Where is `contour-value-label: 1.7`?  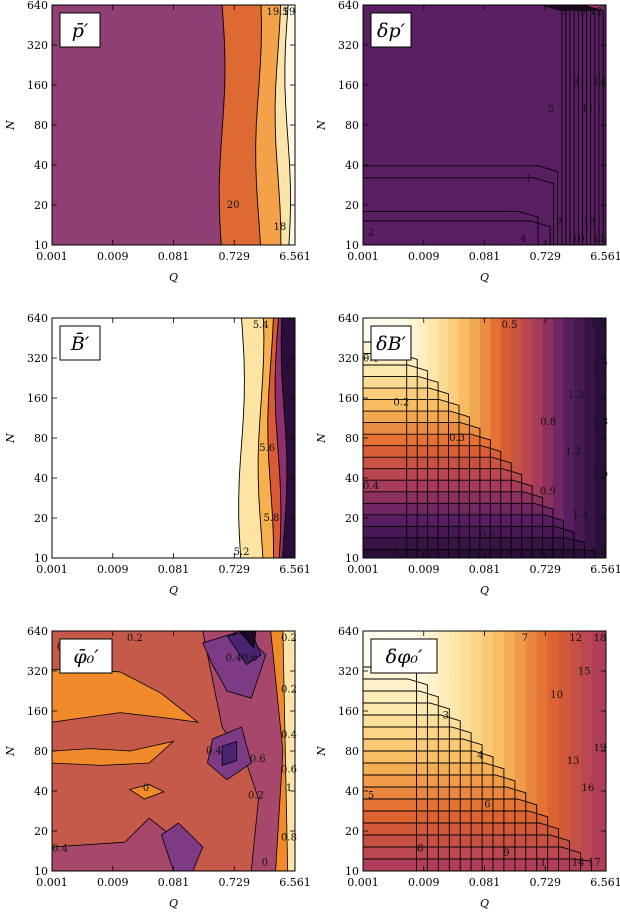 contour-value-label: 1.7 is located at coordinates (600, 367).